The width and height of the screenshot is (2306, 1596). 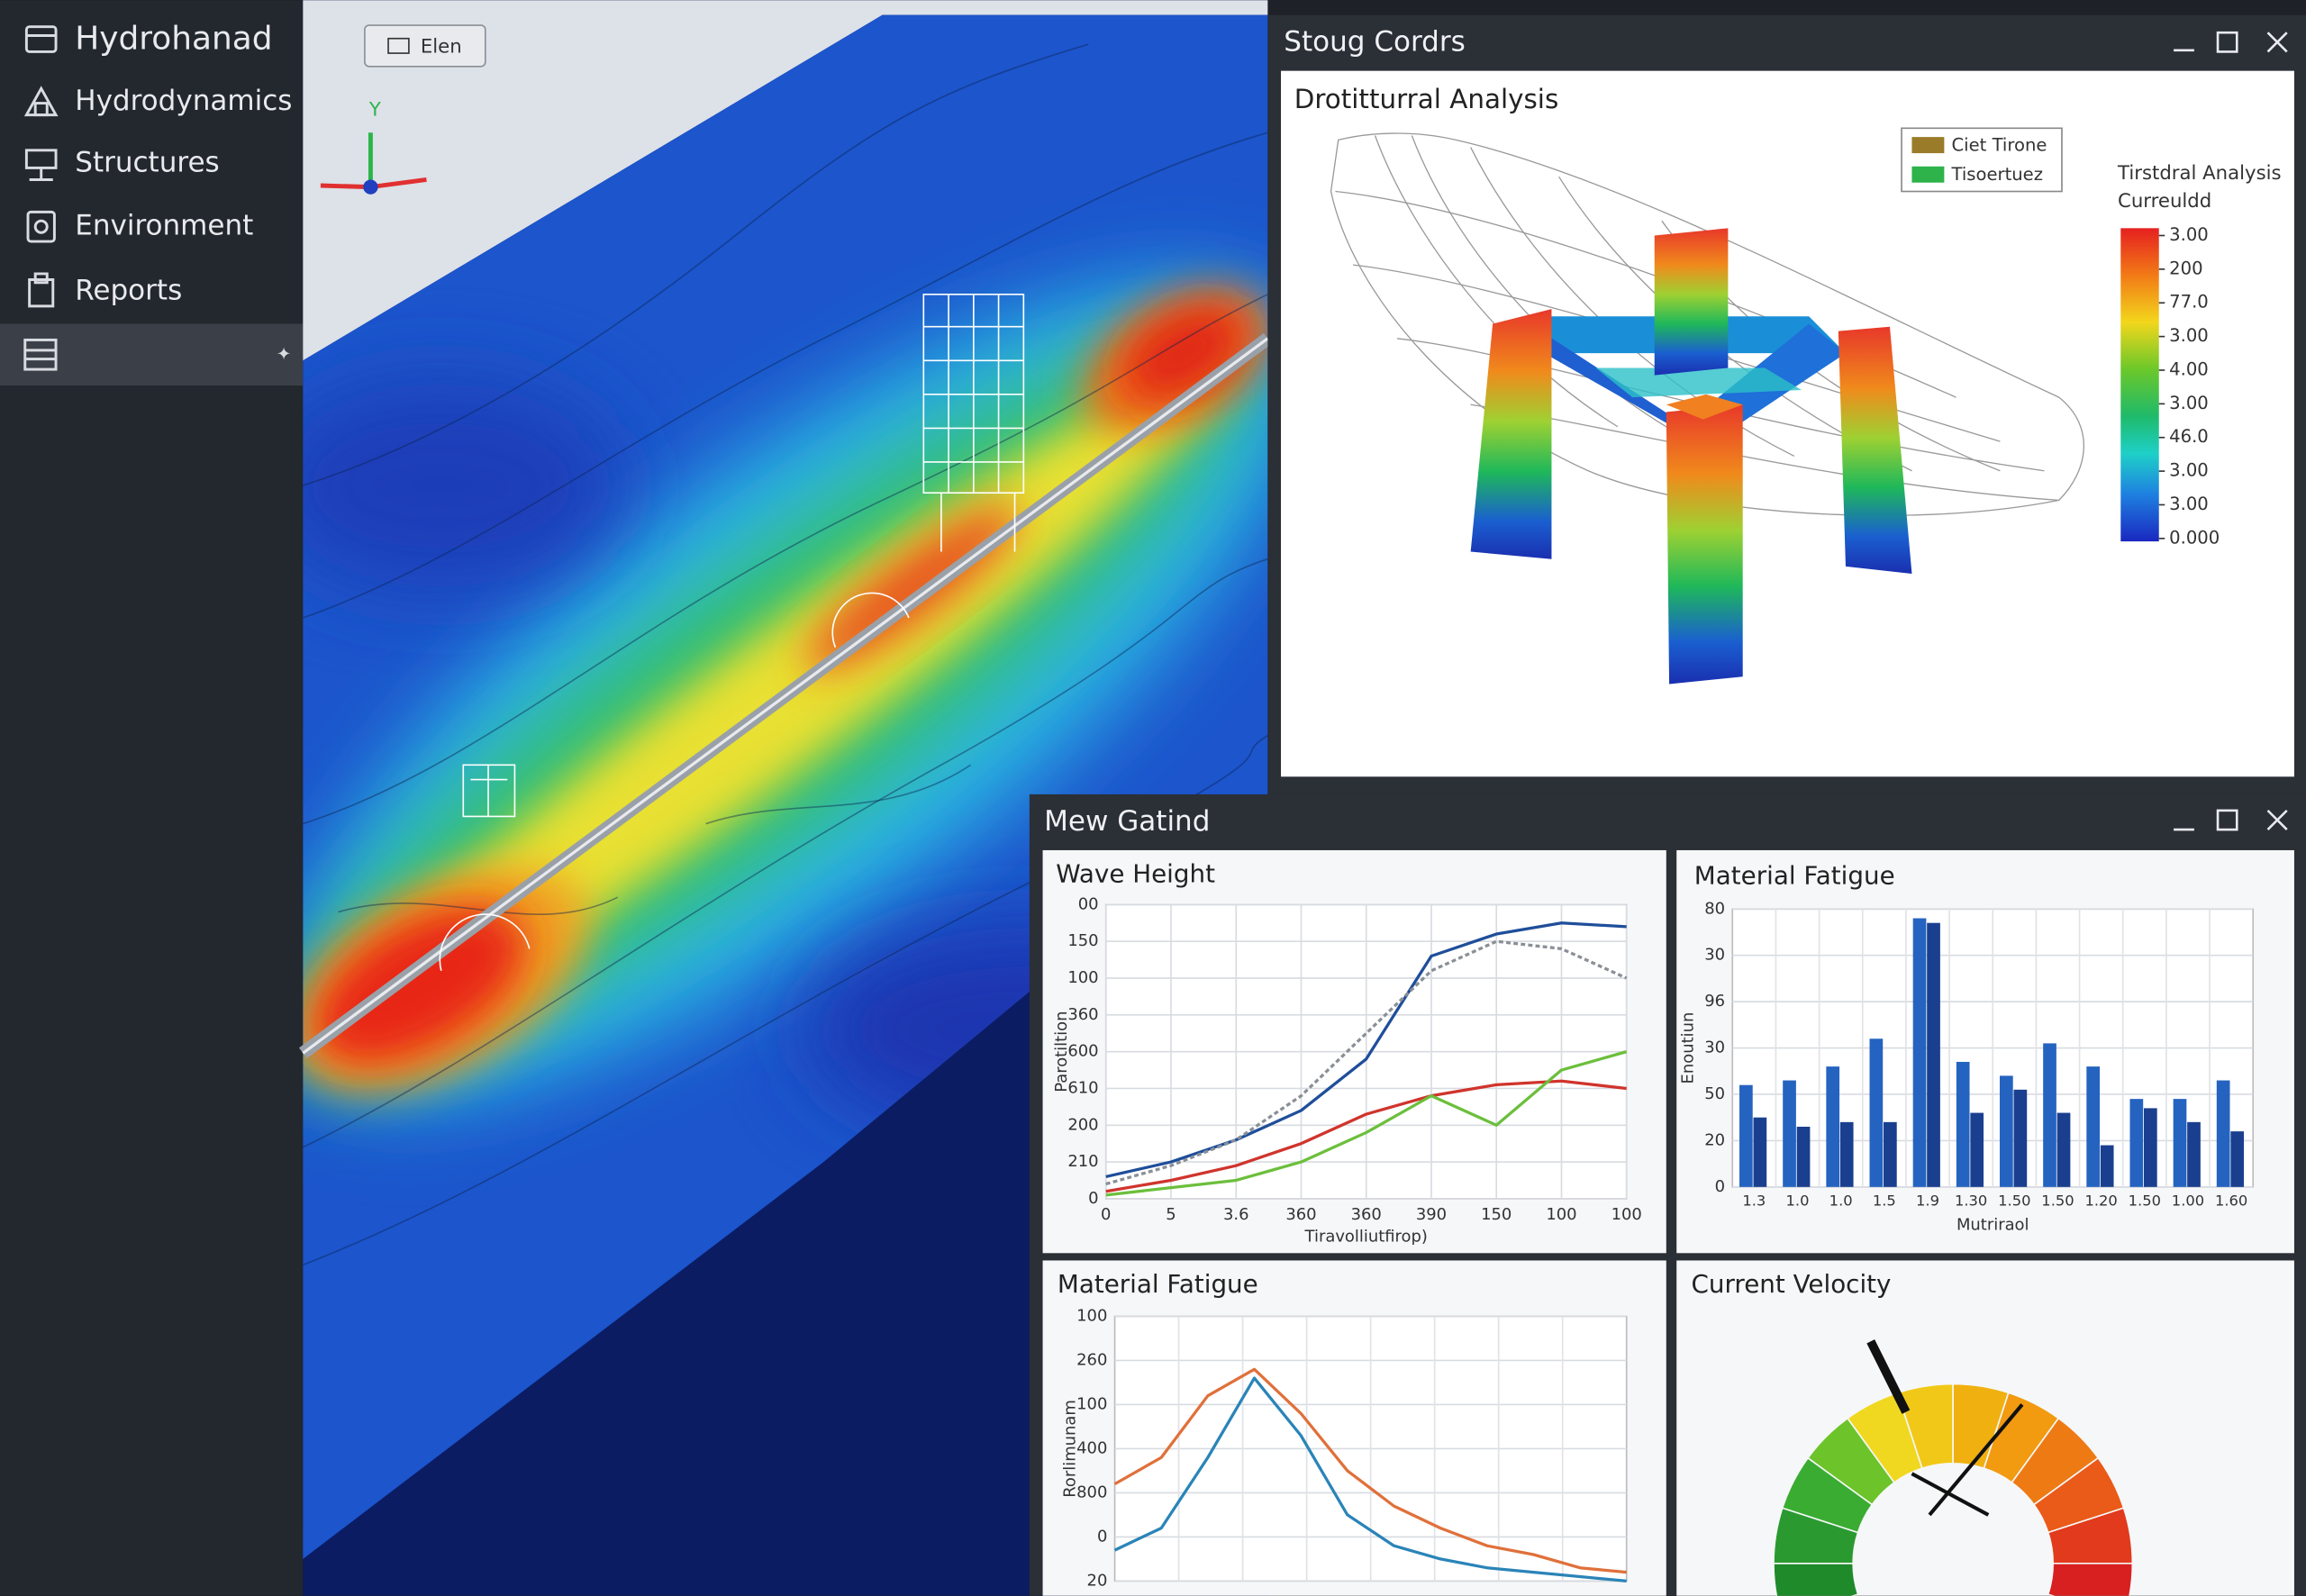 What do you see at coordinates (1070, 1449) in the screenshot?
I see `y-axis-label: Rorlimunam` at bounding box center [1070, 1449].